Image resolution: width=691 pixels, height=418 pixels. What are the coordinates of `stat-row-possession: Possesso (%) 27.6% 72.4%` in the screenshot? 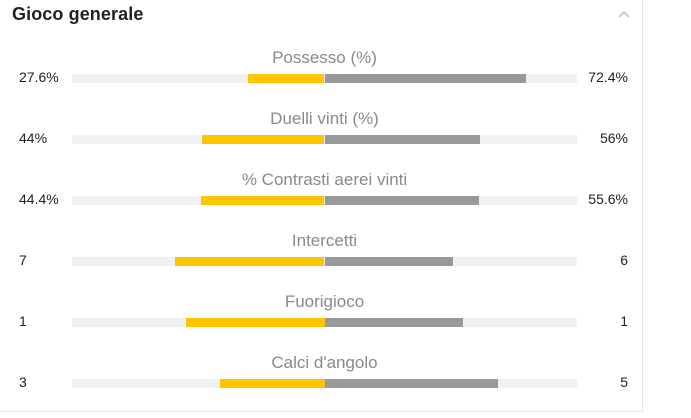 It's located at (321, 73).